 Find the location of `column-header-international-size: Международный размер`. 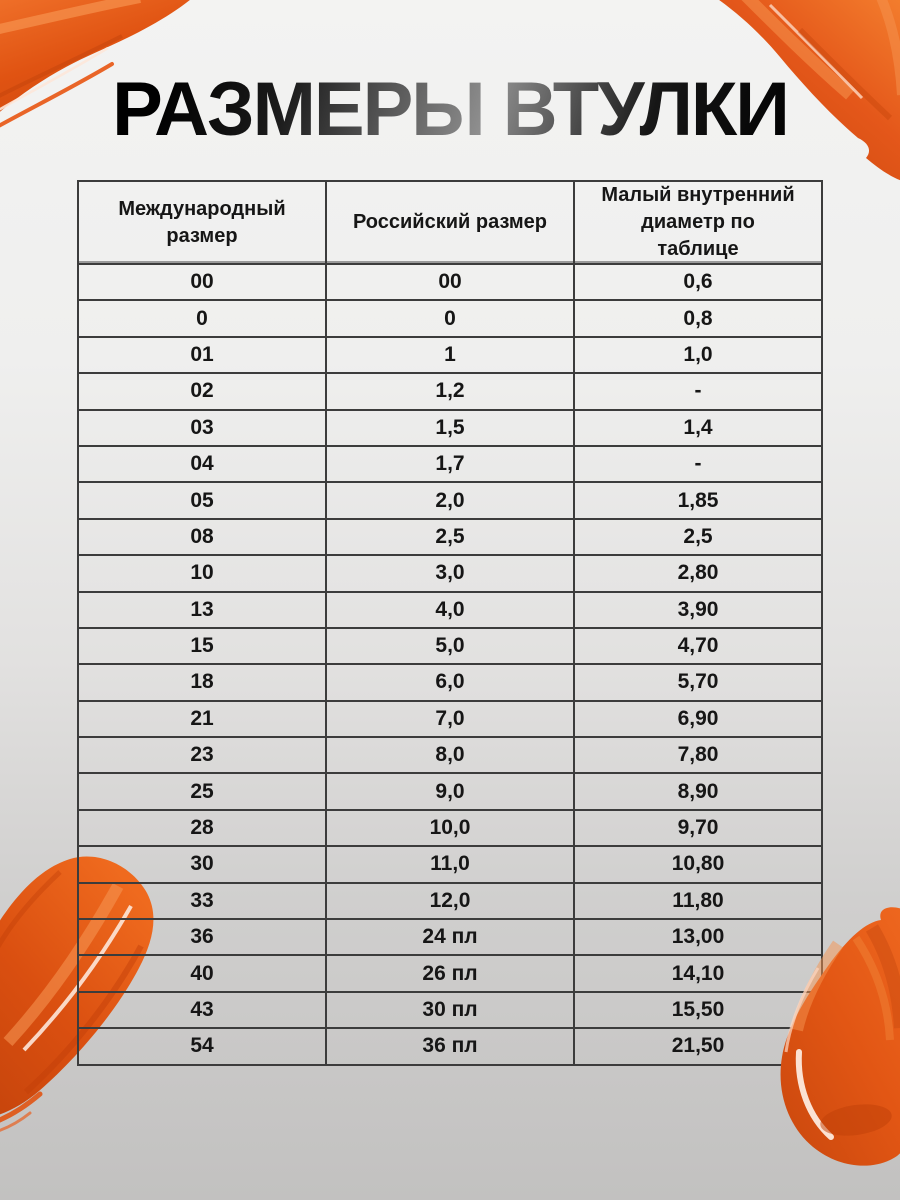

column-header-international-size: Международный размер is located at coordinates (202, 222).